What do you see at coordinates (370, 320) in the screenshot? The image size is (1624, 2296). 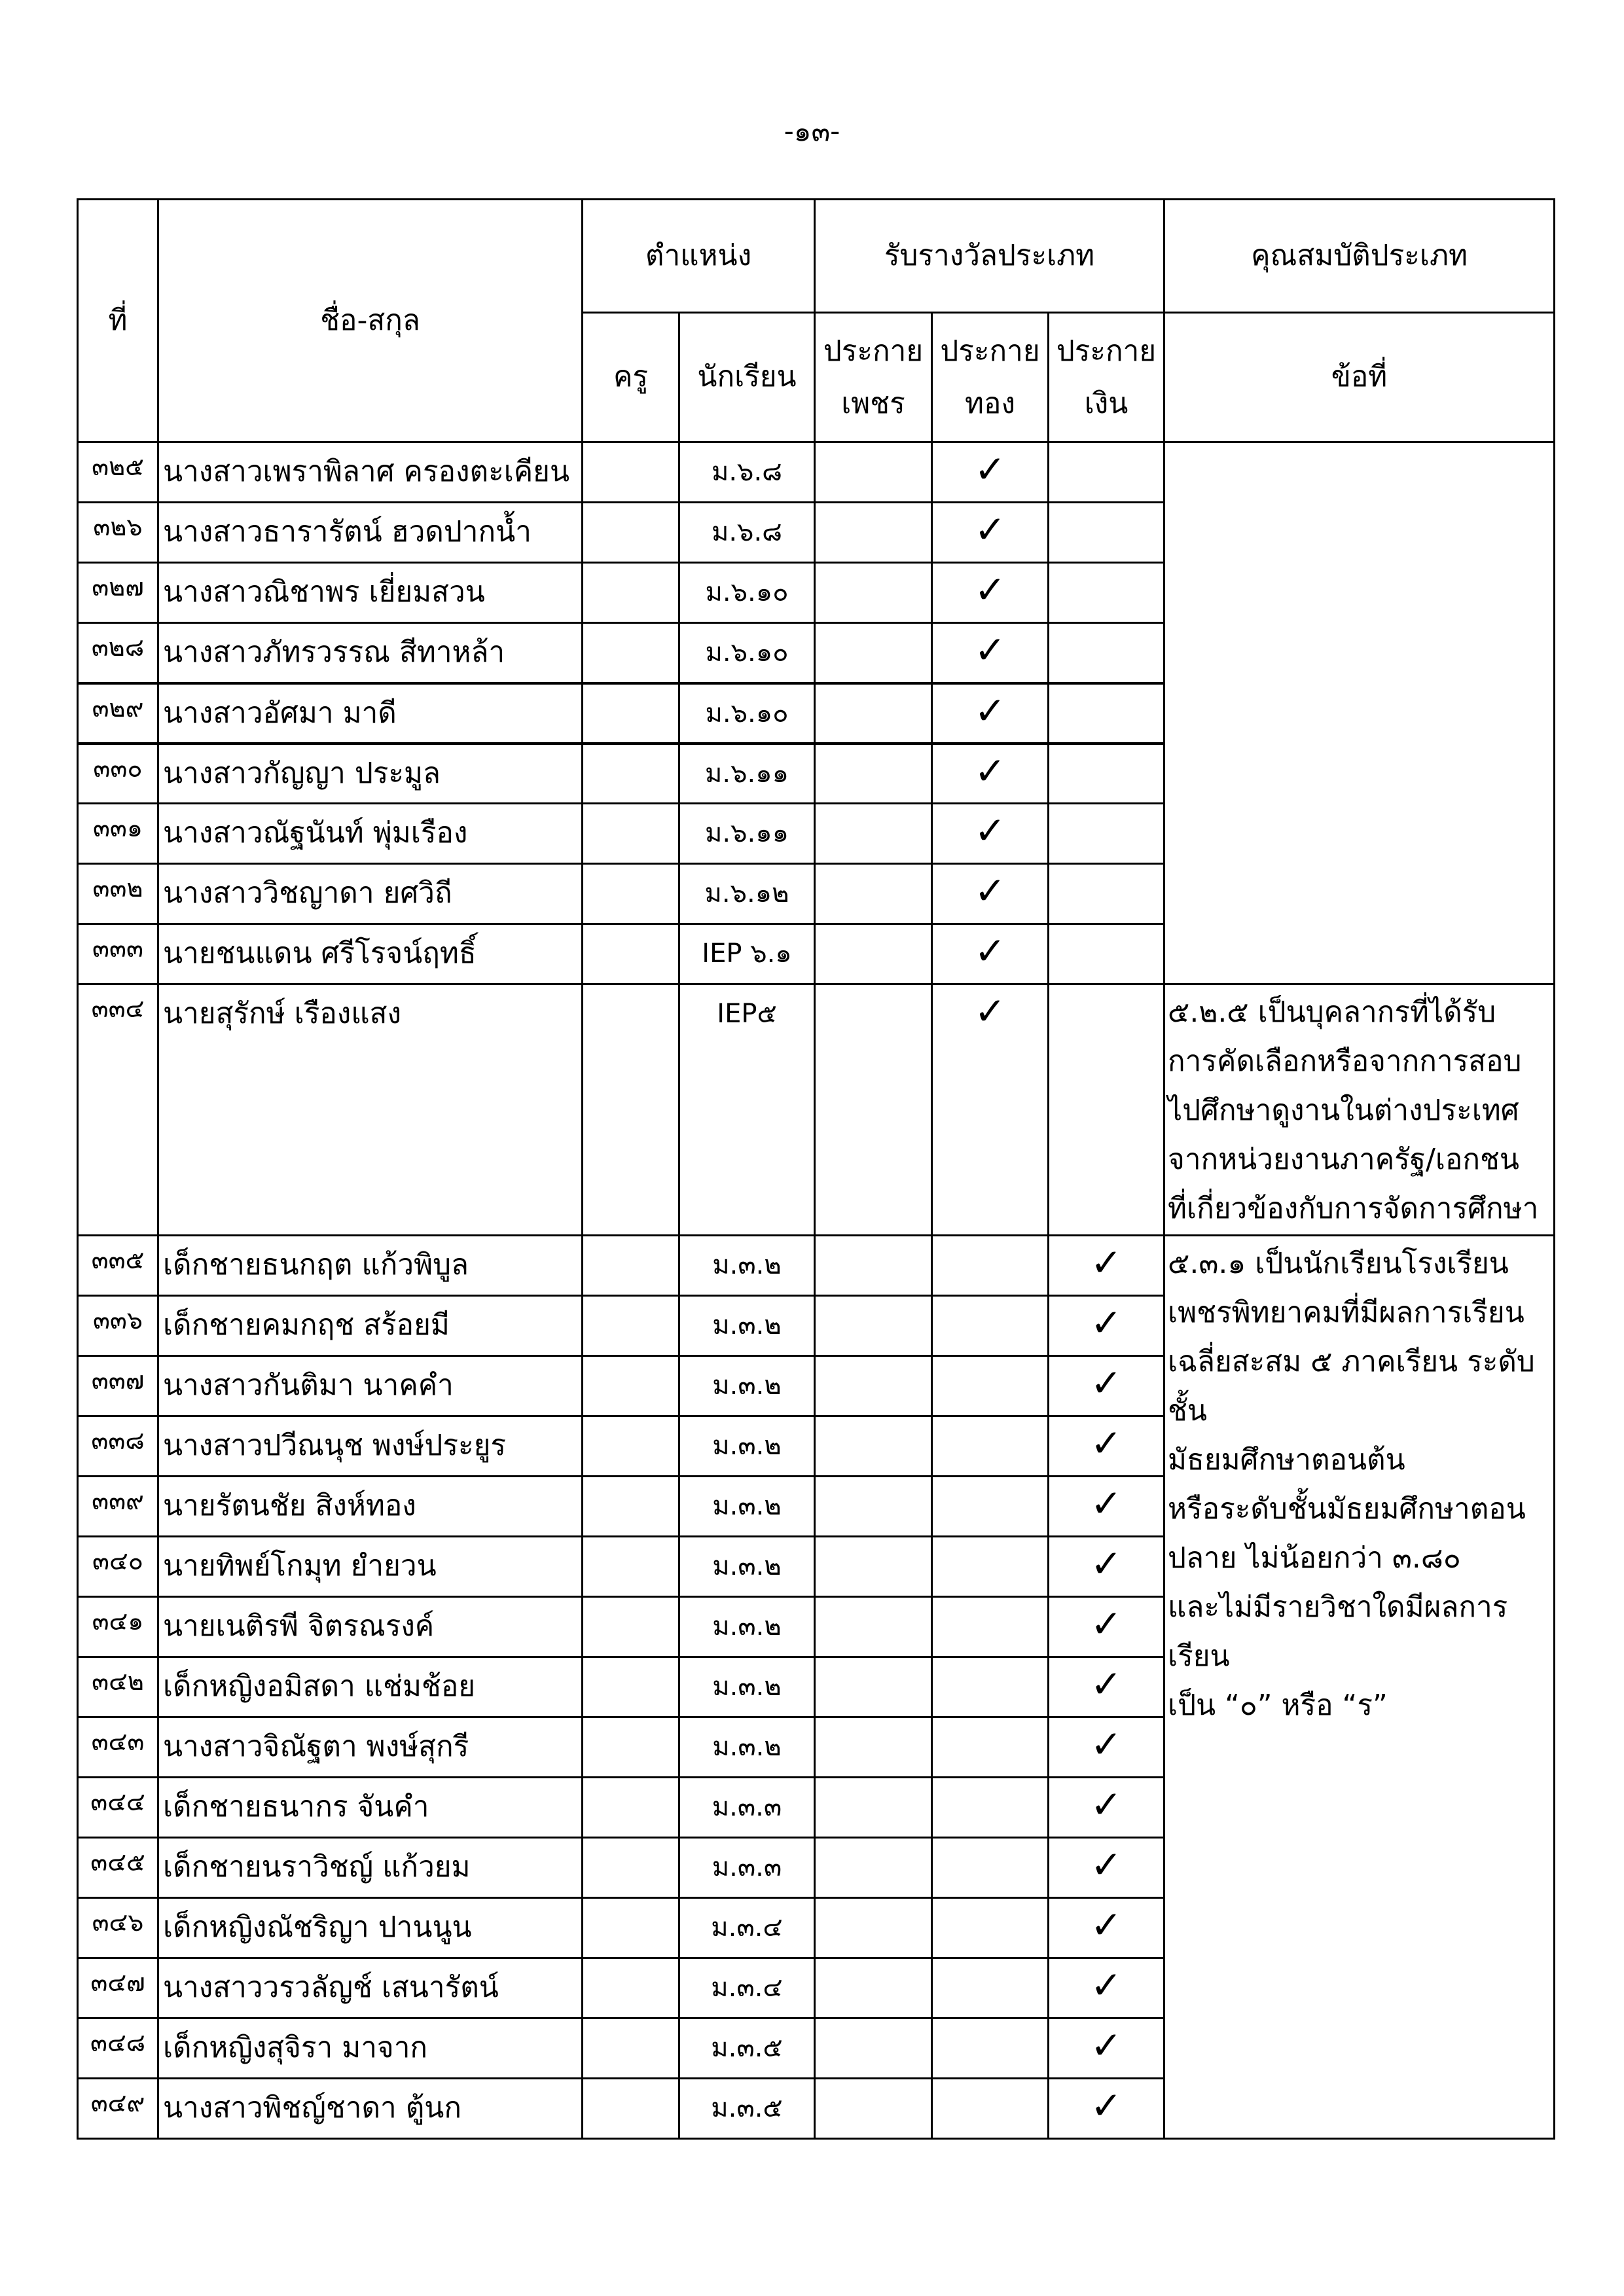 I see `header-name: ชื่อ-สกุล` at bounding box center [370, 320].